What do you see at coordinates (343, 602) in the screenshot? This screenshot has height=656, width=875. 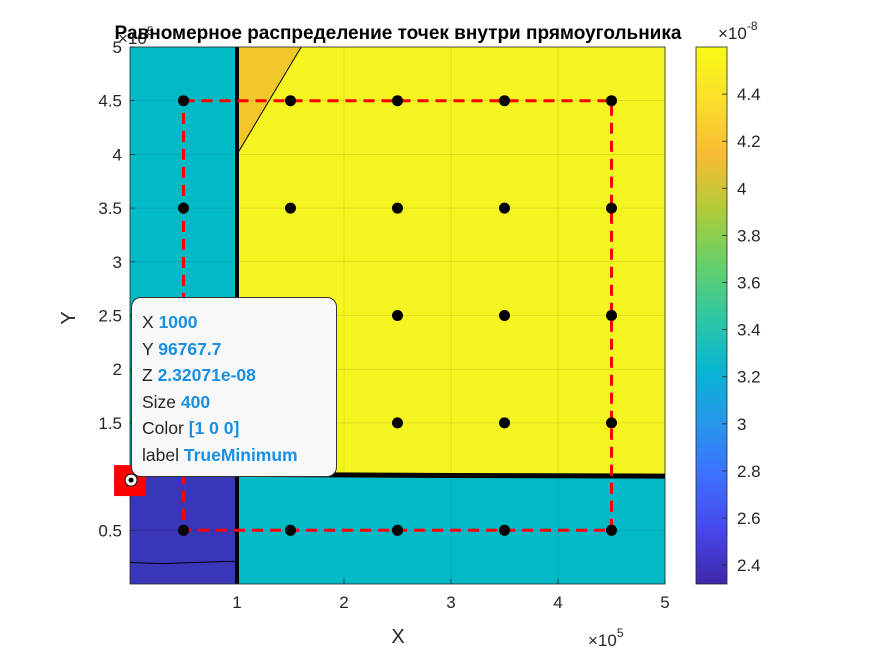 I see `x-tick-label: 2` at bounding box center [343, 602].